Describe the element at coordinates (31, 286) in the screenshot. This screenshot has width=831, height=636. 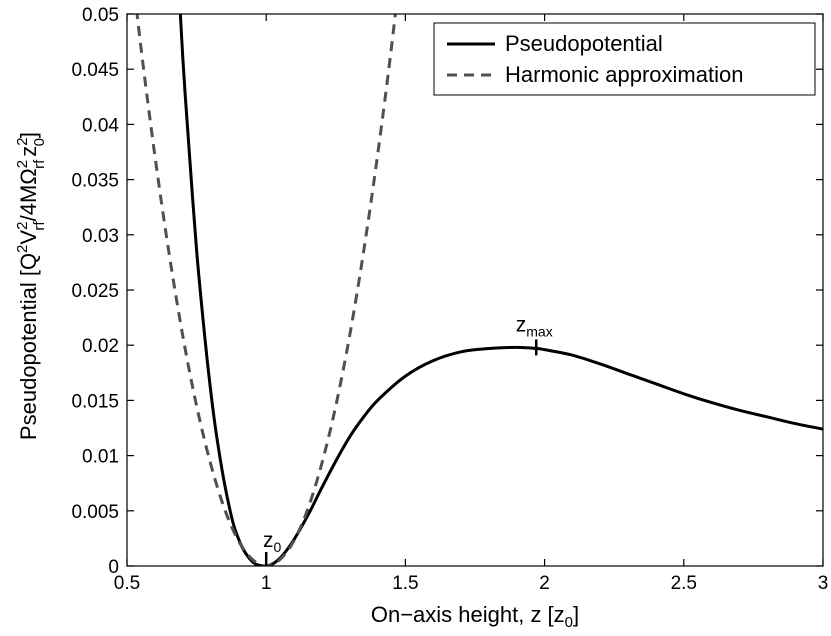
I see `y-axis-label: Pseudopotential [Q2V2rf/4MΩ2rfz20]` at that location.